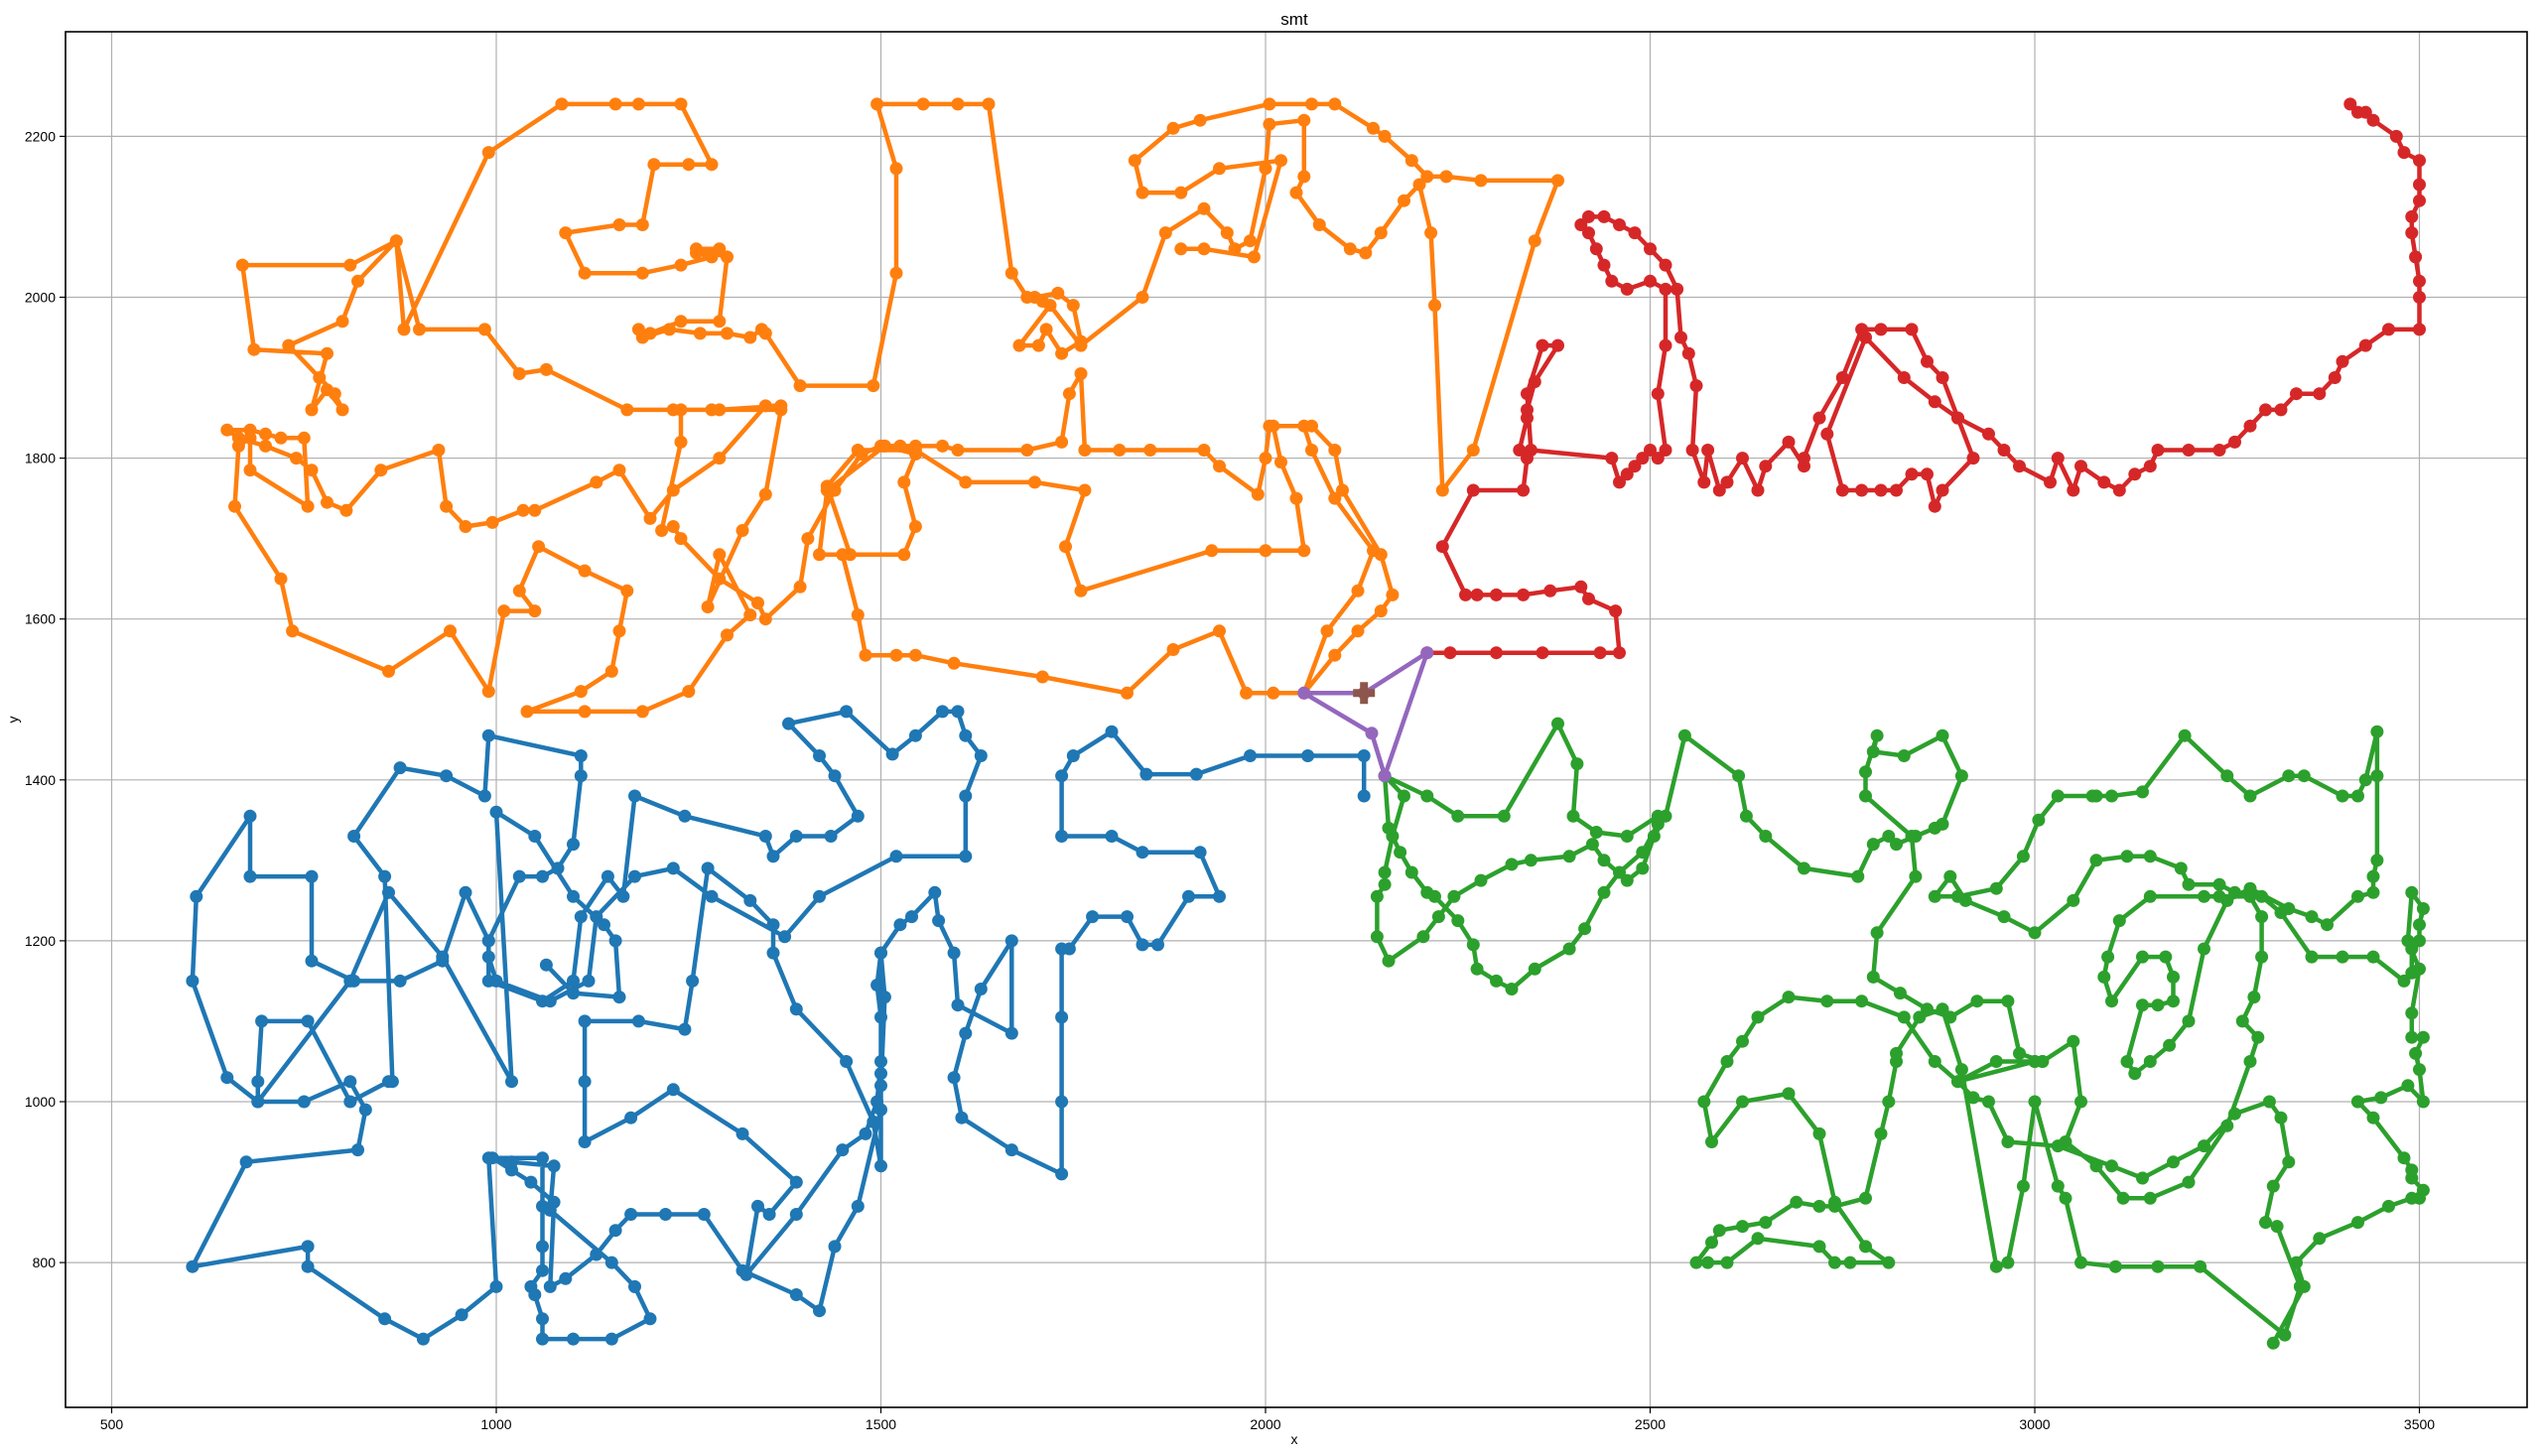  I want to click on x-ticks: 500 1000 1500 2000 2500 3000 3500, so click(1267, 1419).